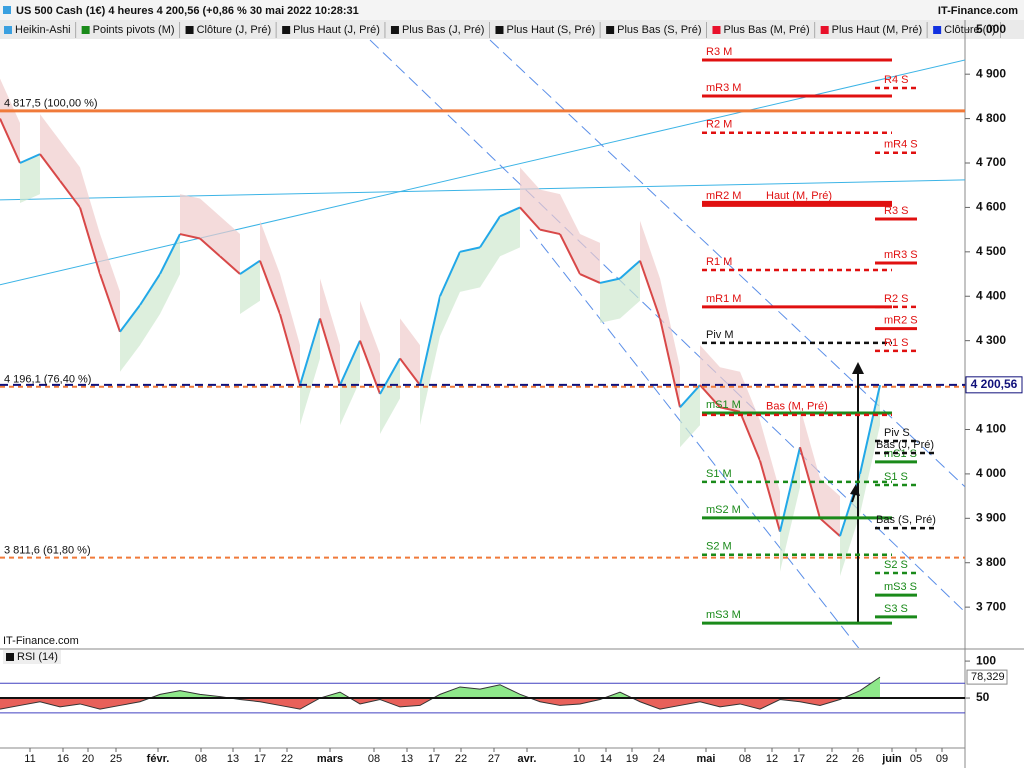  I want to click on rsi-title: RSI (14), so click(37, 657).